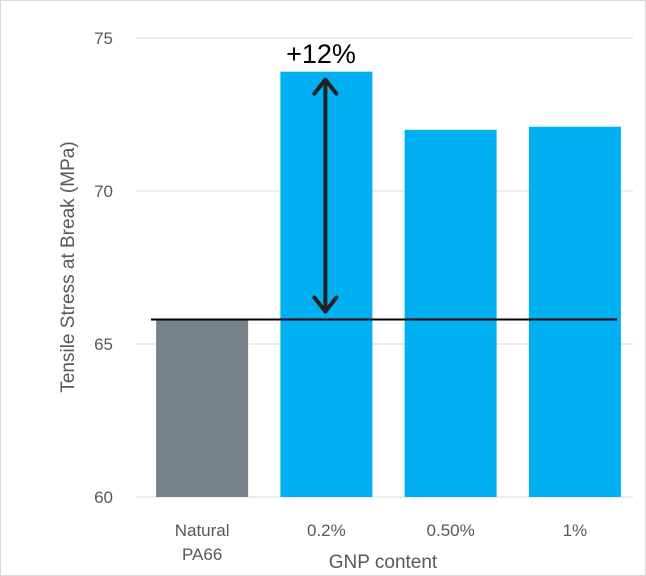  What do you see at coordinates (321, 54) in the screenshot?
I see `annotation-label: +12%` at bounding box center [321, 54].